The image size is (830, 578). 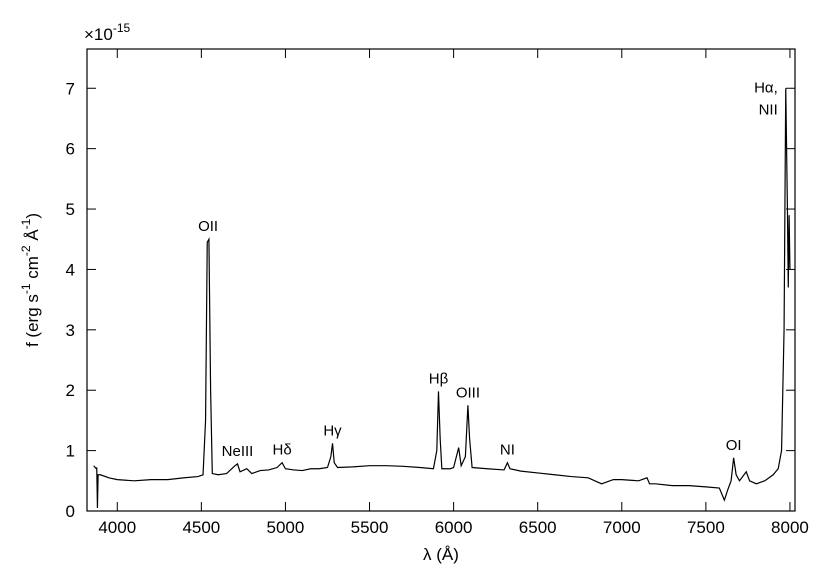 What do you see at coordinates (26, 250) in the screenshot?
I see `y-axis-label-exp: -2` at bounding box center [26, 250].